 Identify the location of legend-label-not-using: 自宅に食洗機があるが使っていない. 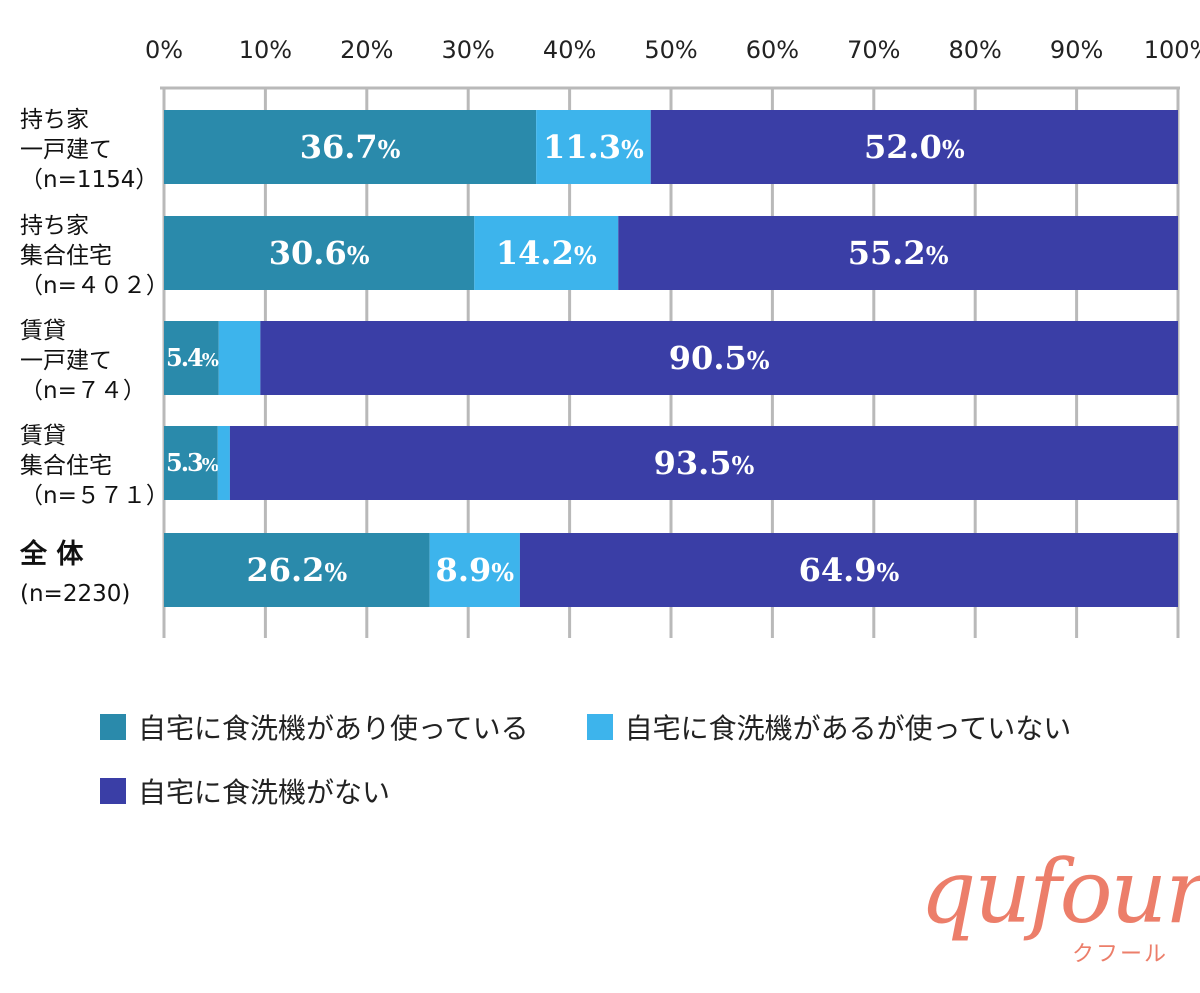
(848, 728).